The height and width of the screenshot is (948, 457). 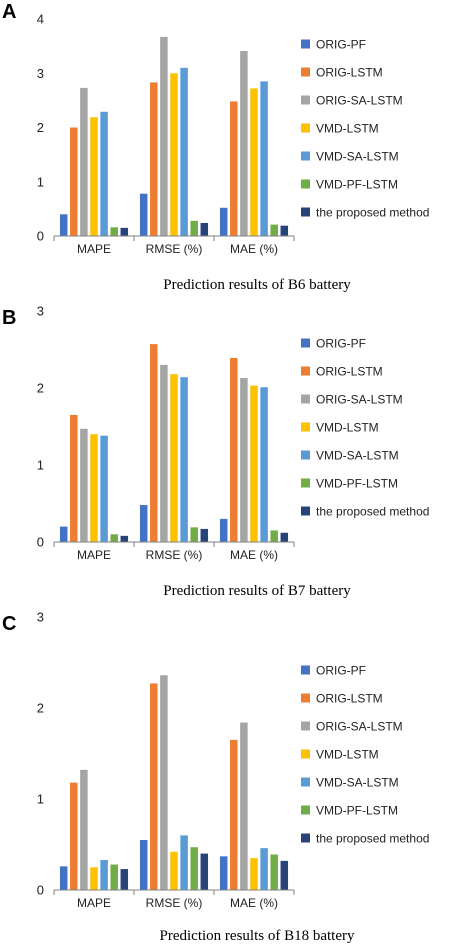 What do you see at coordinates (9, 318) in the screenshot?
I see `panel-letter: B` at bounding box center [9, 318].